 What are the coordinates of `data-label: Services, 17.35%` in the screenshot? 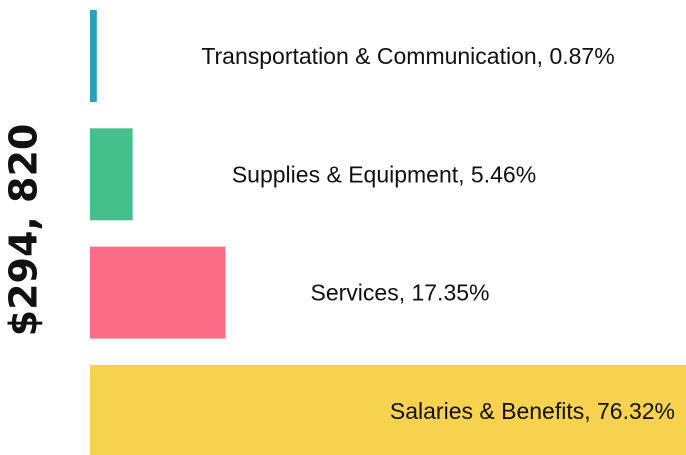 It's located at (400, 293).